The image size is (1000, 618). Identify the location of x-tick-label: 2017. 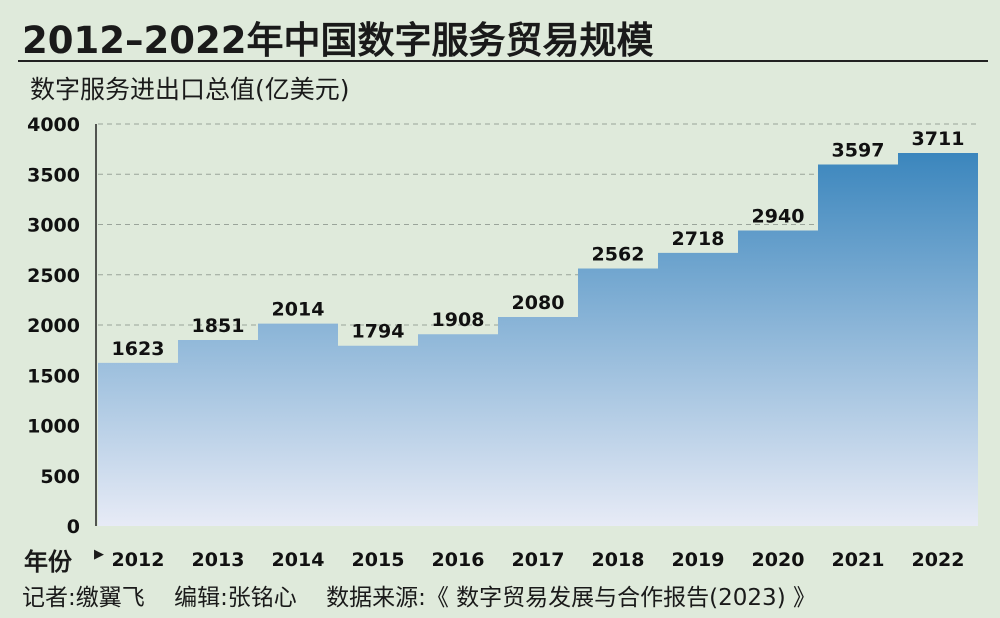
(538, 560).